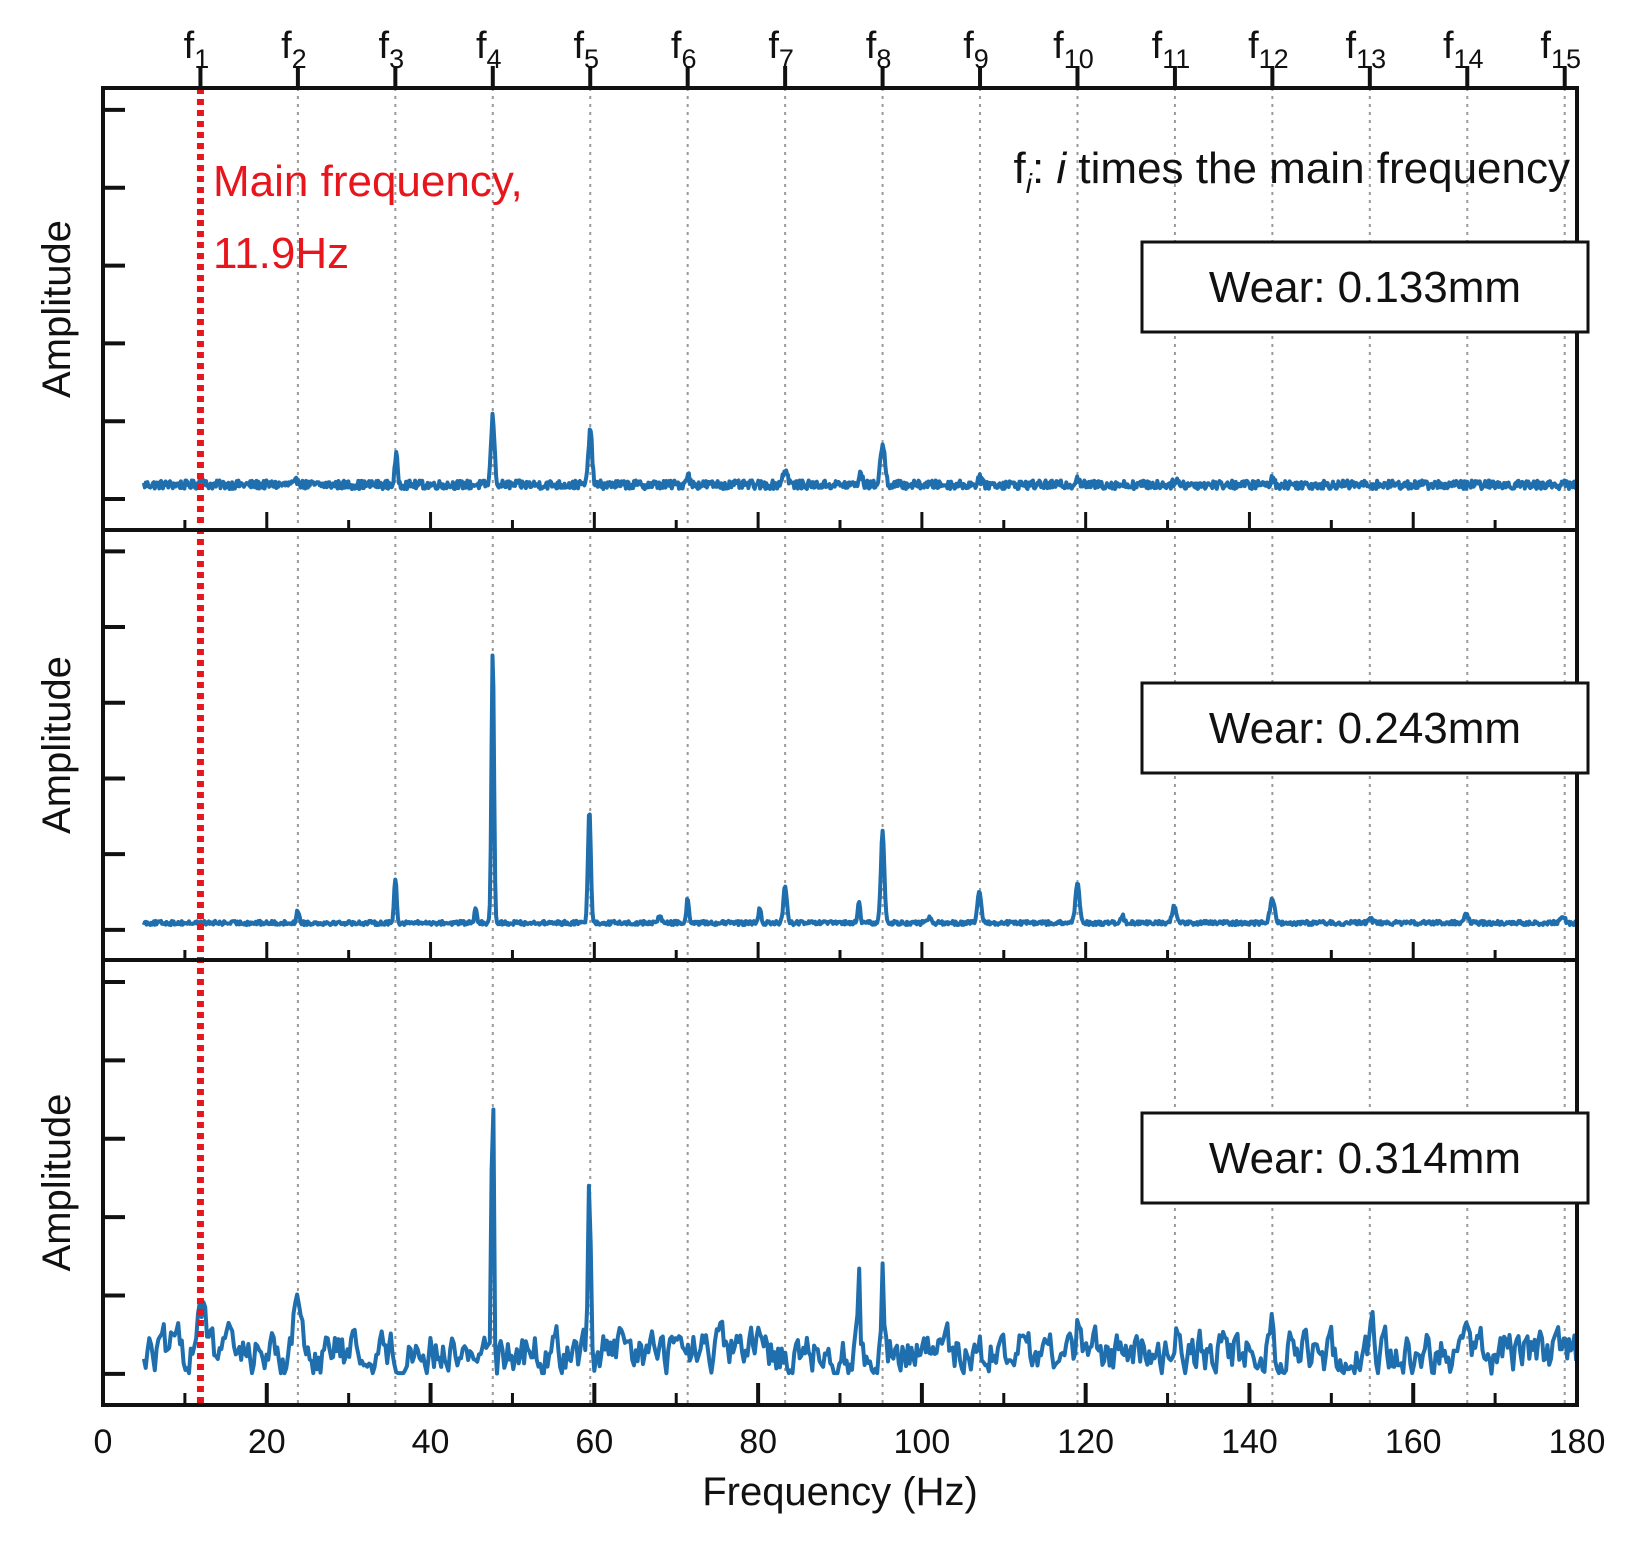 Image resolution: width=1635 pixels, height=1545 pixels. I want to click on harmonic-label: f10, so click(1073, 49).